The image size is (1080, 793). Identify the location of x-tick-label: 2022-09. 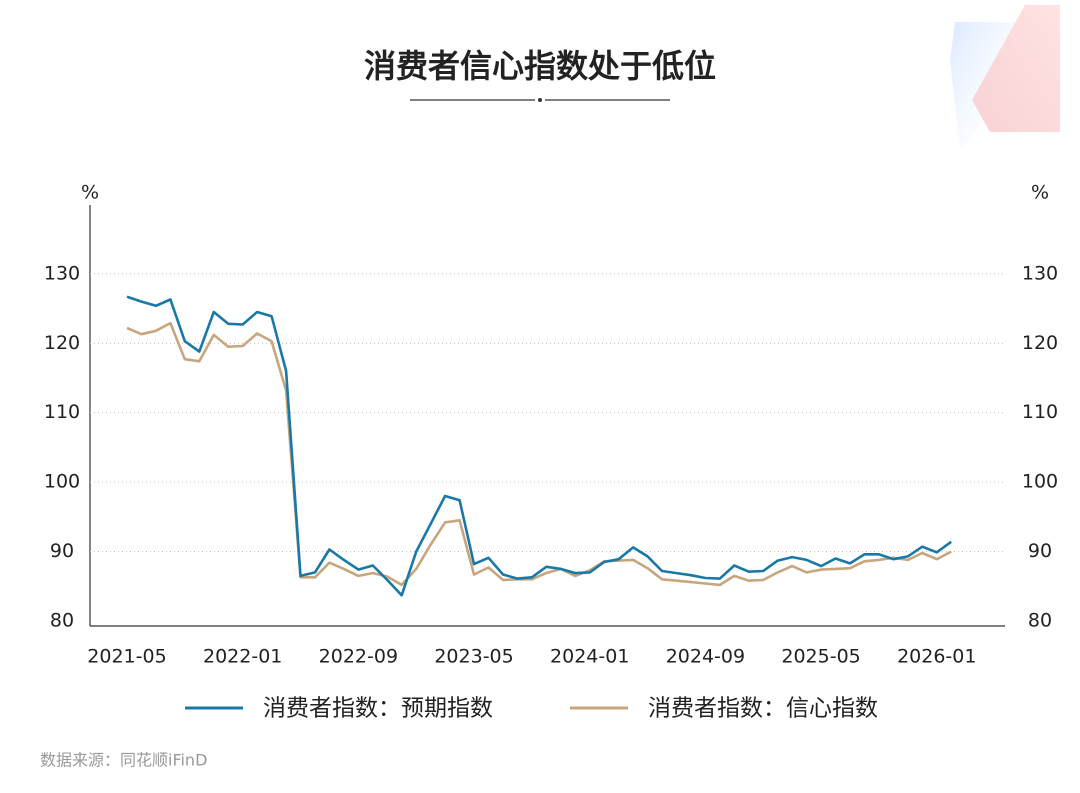
(358, 657).